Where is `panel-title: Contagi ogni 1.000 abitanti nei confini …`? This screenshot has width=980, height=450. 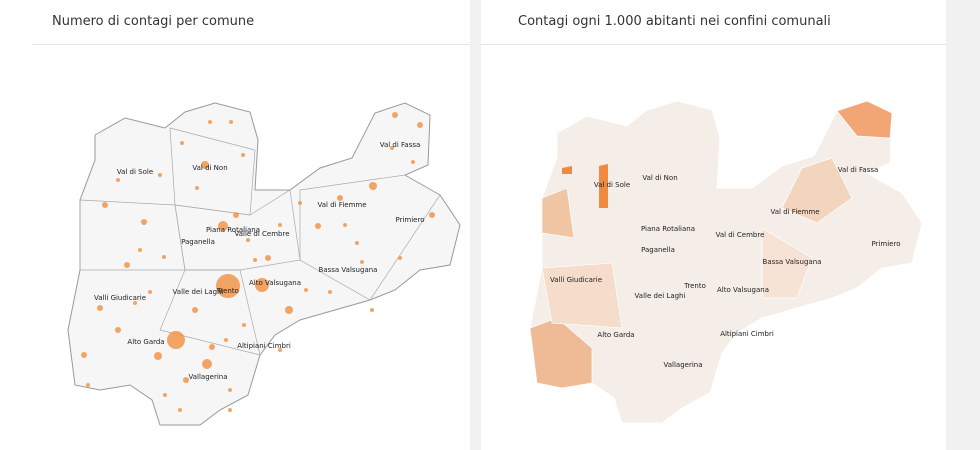
panel-title: Contagi ogni 1.000 abitanti nei confini … is located at coordinates (674, 21).